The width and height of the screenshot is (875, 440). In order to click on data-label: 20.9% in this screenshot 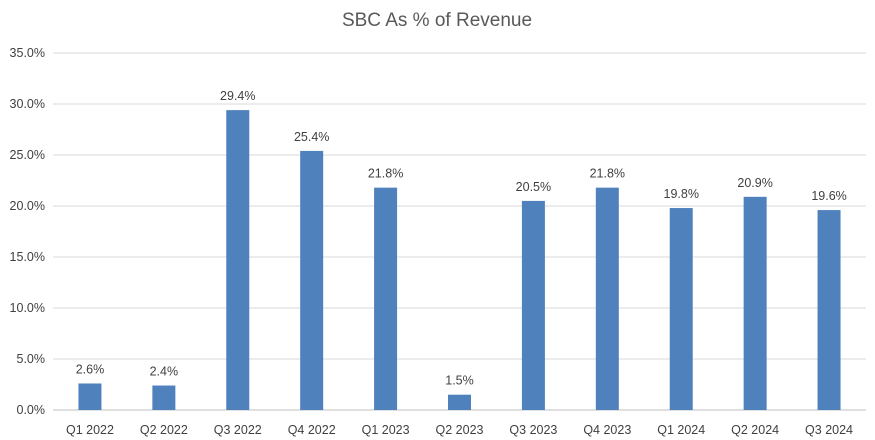, I will do `click(754, 183)`.